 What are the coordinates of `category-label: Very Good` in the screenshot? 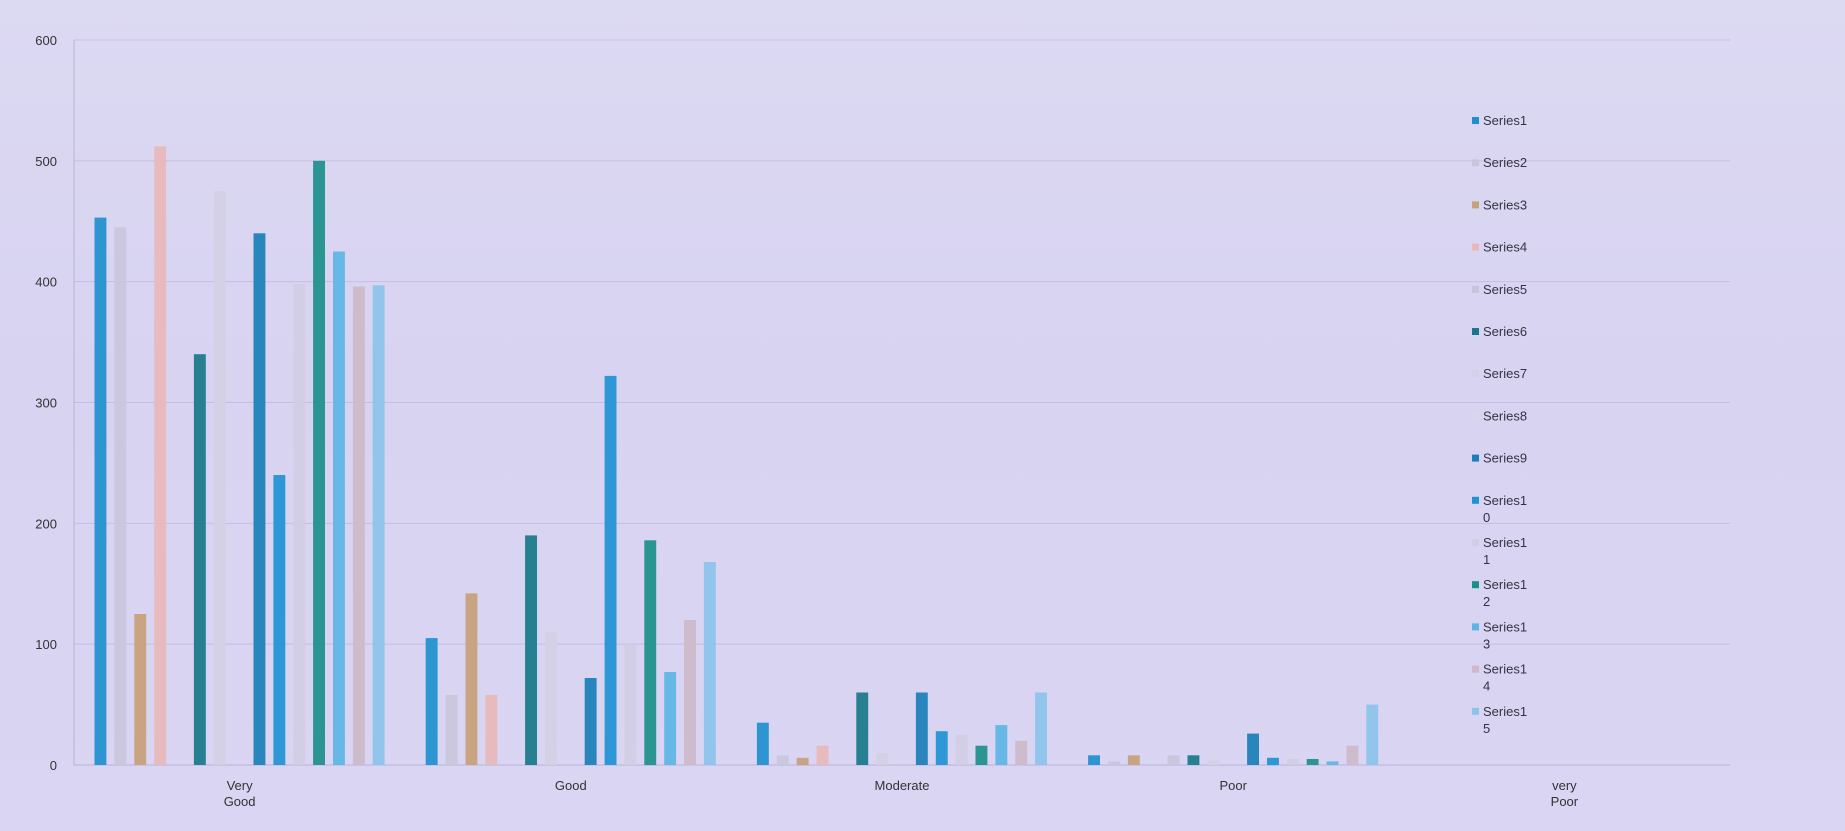 It's located at (240, 793).